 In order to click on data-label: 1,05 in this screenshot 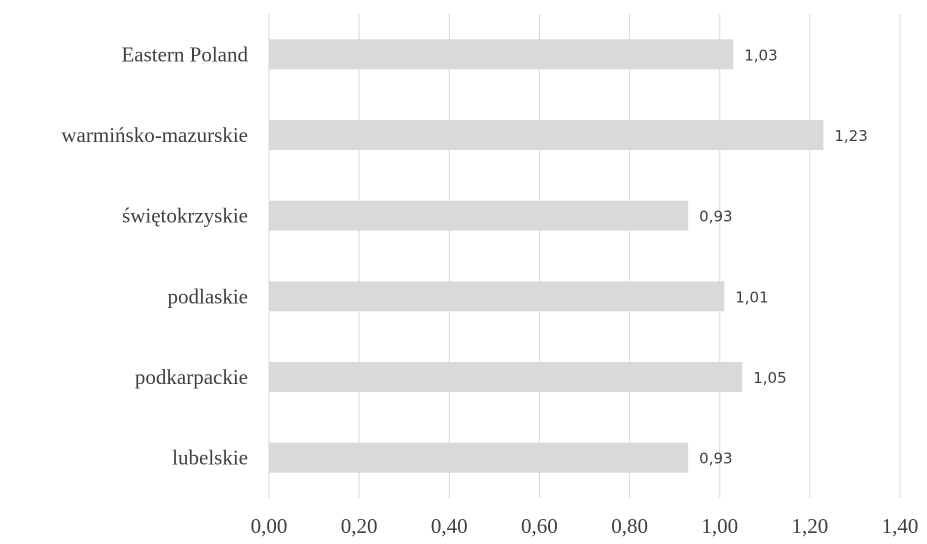, I will do `click(769, 378)`.